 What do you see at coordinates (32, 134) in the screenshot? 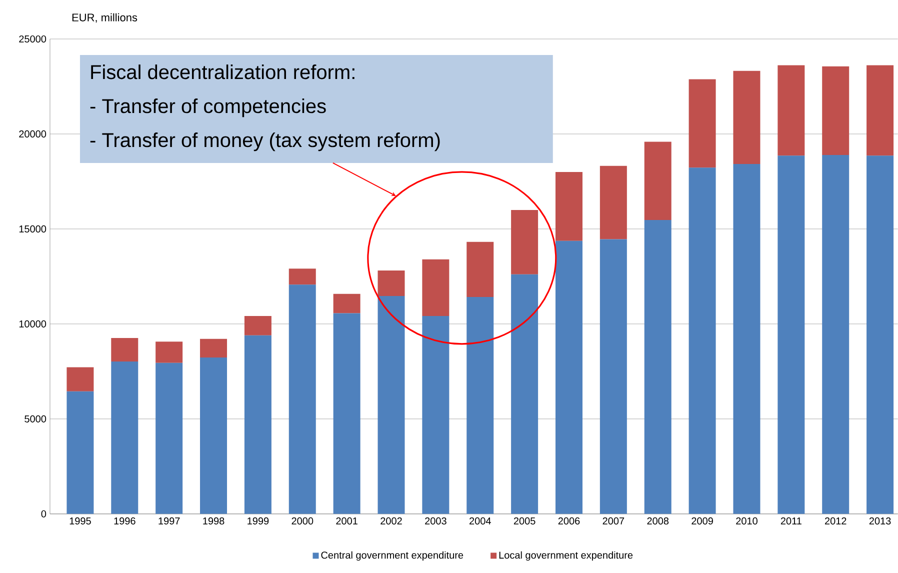
I see `y-tick-label: 20000` at bounding box center [32, 134].